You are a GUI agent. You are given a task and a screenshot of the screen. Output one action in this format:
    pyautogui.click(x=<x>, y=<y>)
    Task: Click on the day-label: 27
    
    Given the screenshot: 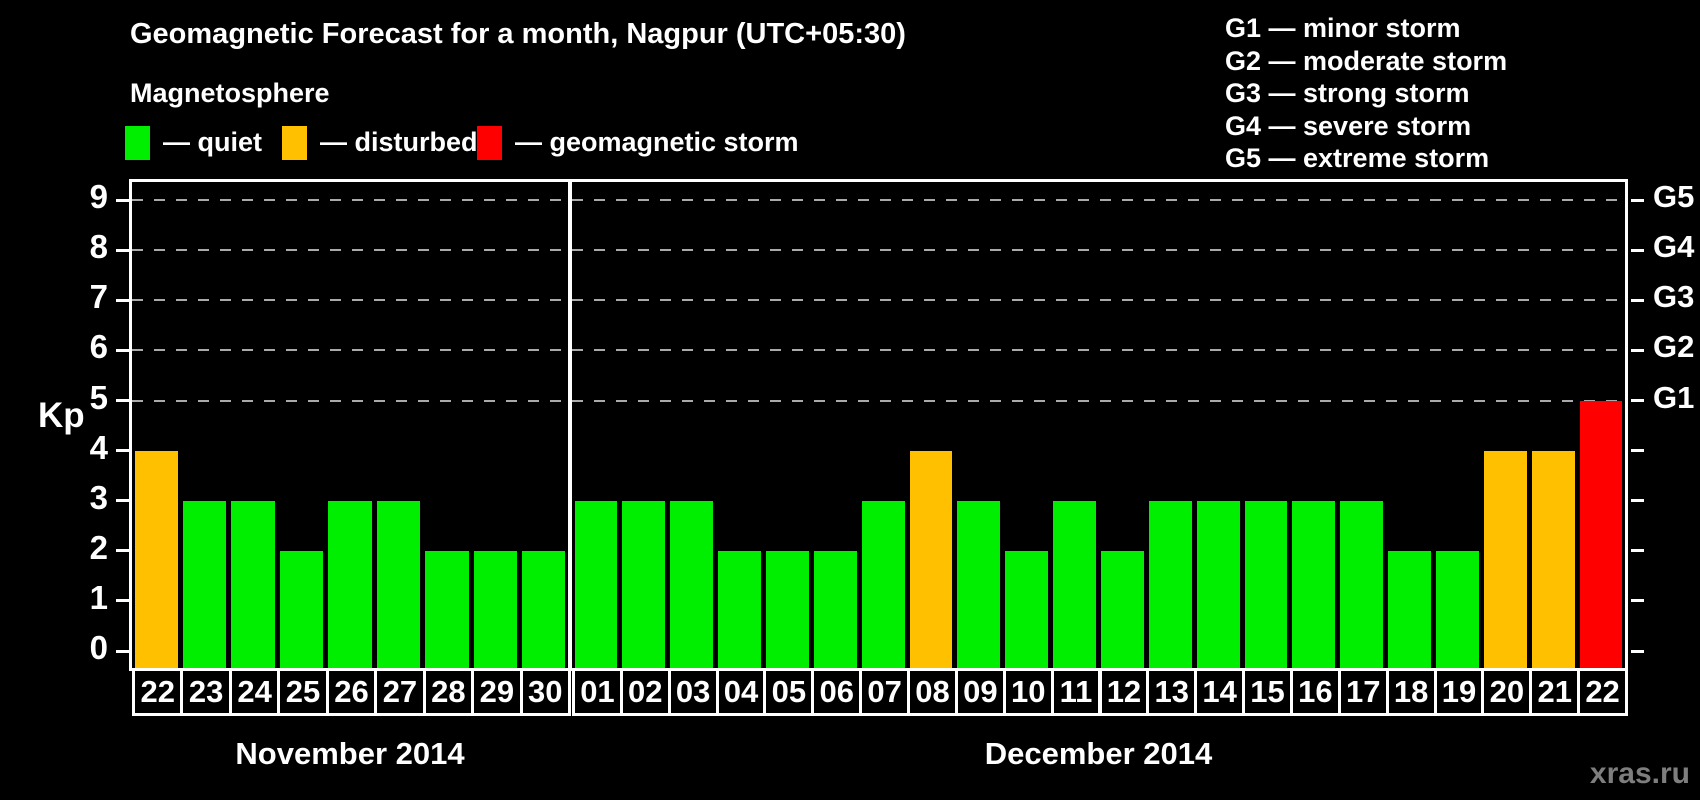 What is the action you would take?
    pyautogui.click(x=400, y=692)
    